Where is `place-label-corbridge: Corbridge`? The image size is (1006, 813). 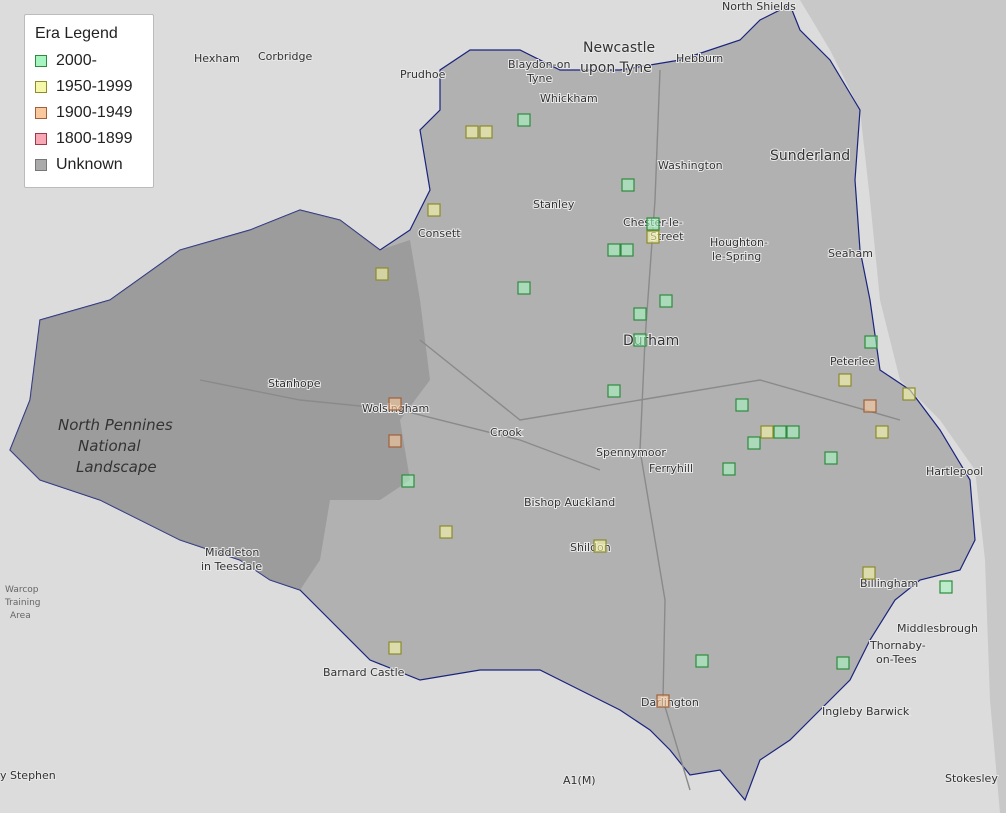
place-label-corbridge: Corbridge is located at coordinates (285, 56).